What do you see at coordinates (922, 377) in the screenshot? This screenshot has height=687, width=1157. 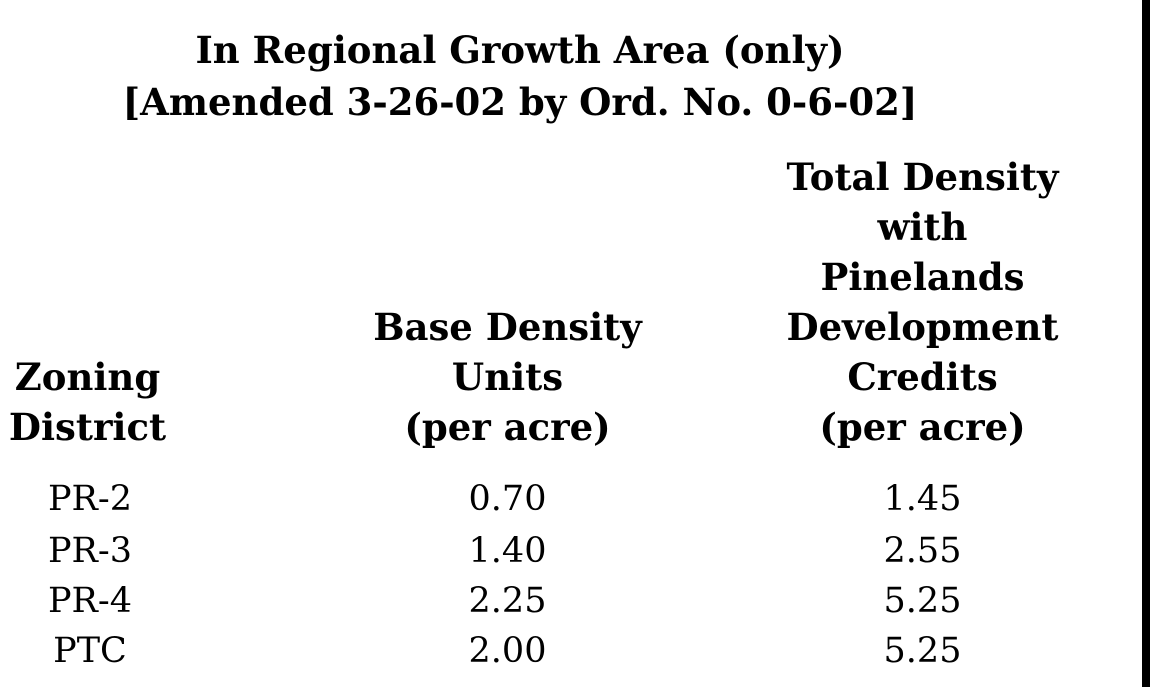 I see `header-line: Credits` at bounding box center [922, 377].